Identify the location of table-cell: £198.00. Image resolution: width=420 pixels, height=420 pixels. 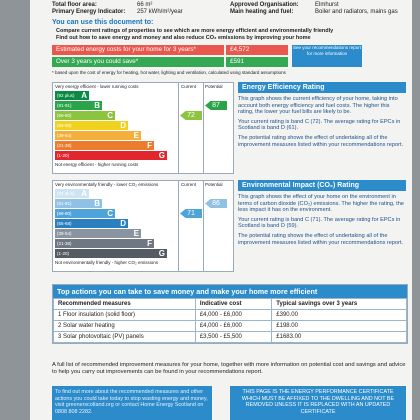
(339, 326).